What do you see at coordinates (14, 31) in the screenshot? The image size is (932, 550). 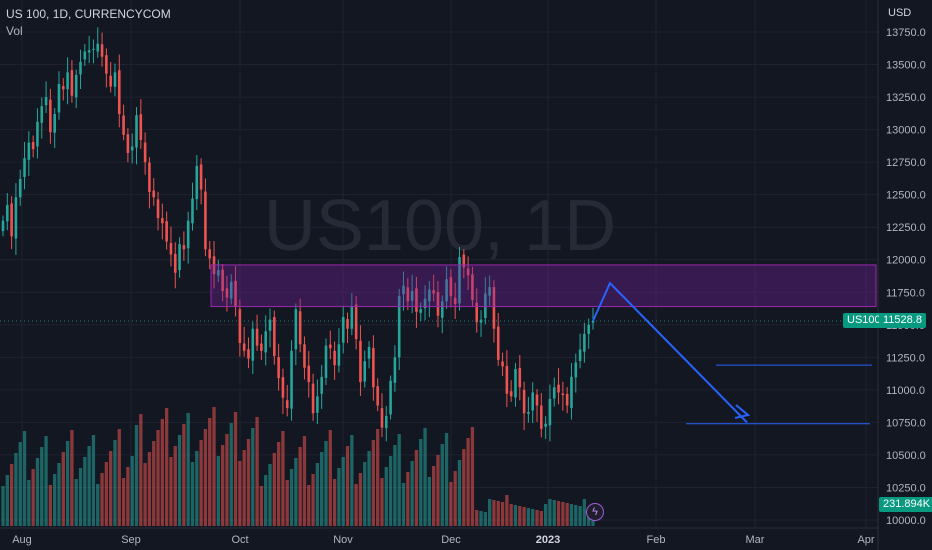 I see `volume-indicator-label: Vol` at bounding box center [14, 31].